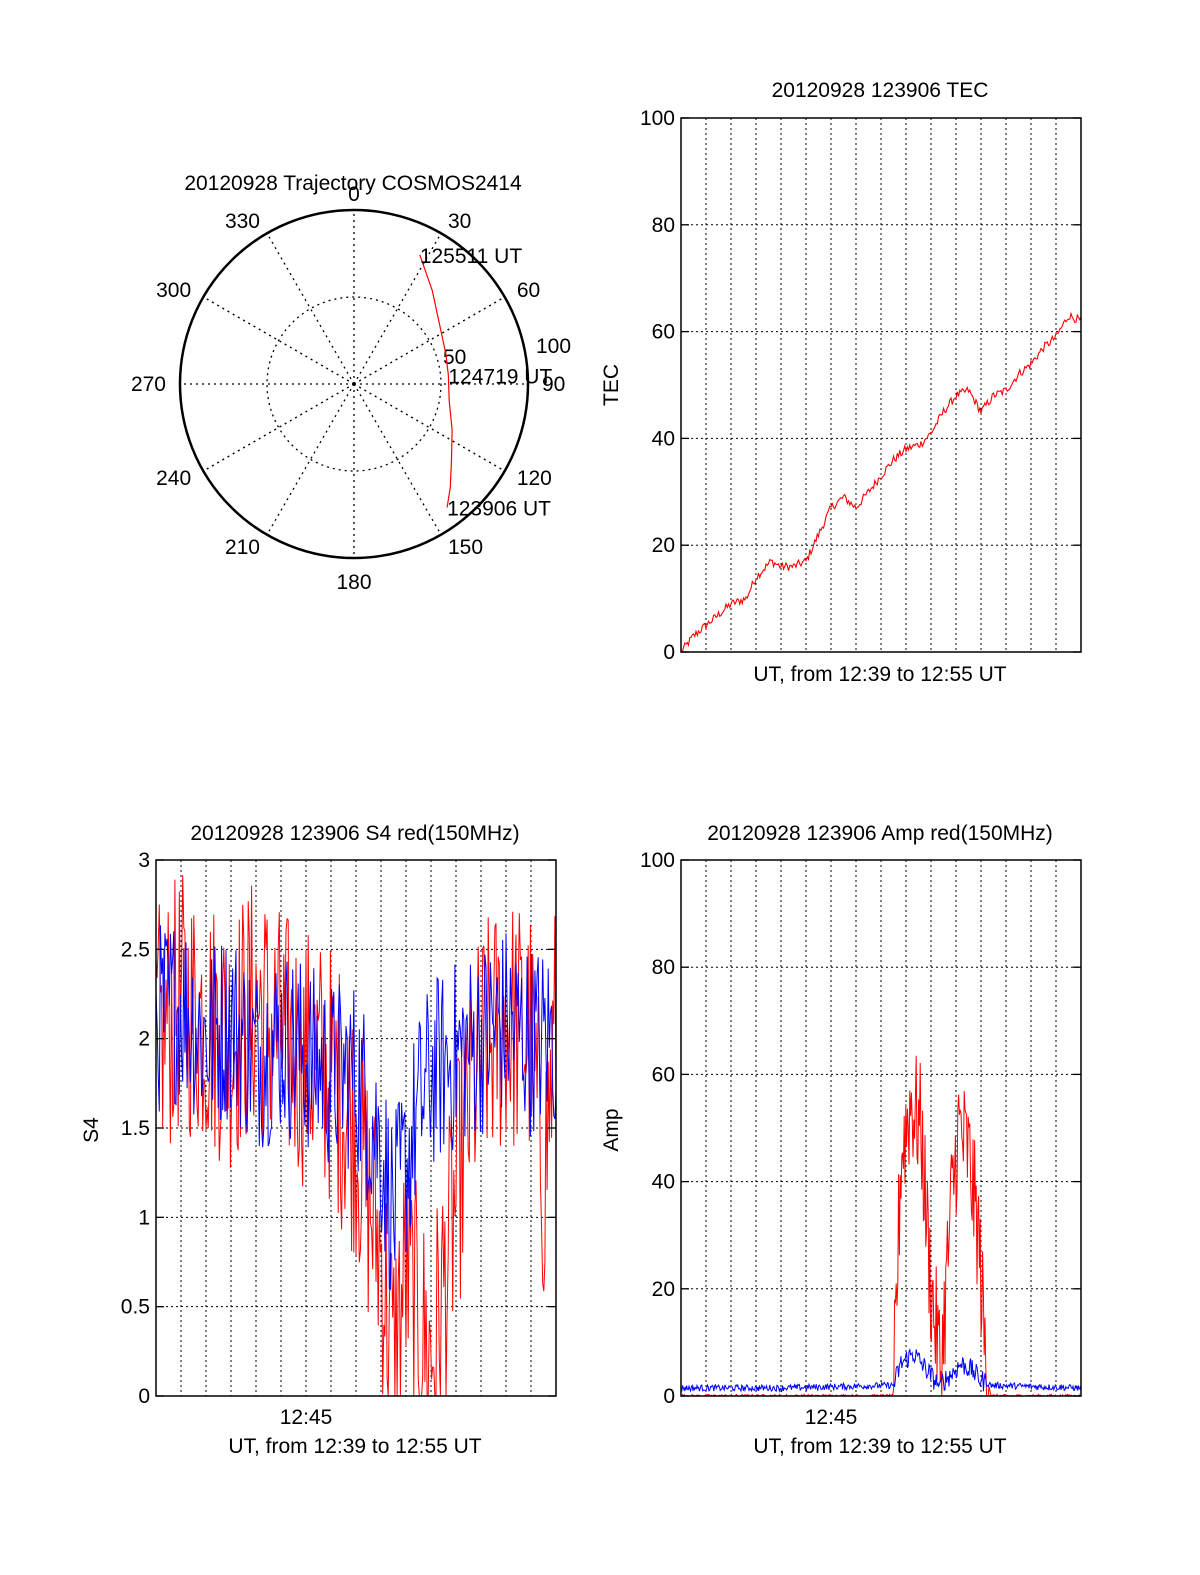 The height and width of the screenshot is (1575, 1200). I want to click on polar-angle-tick-270: 270, so click(148, 384).